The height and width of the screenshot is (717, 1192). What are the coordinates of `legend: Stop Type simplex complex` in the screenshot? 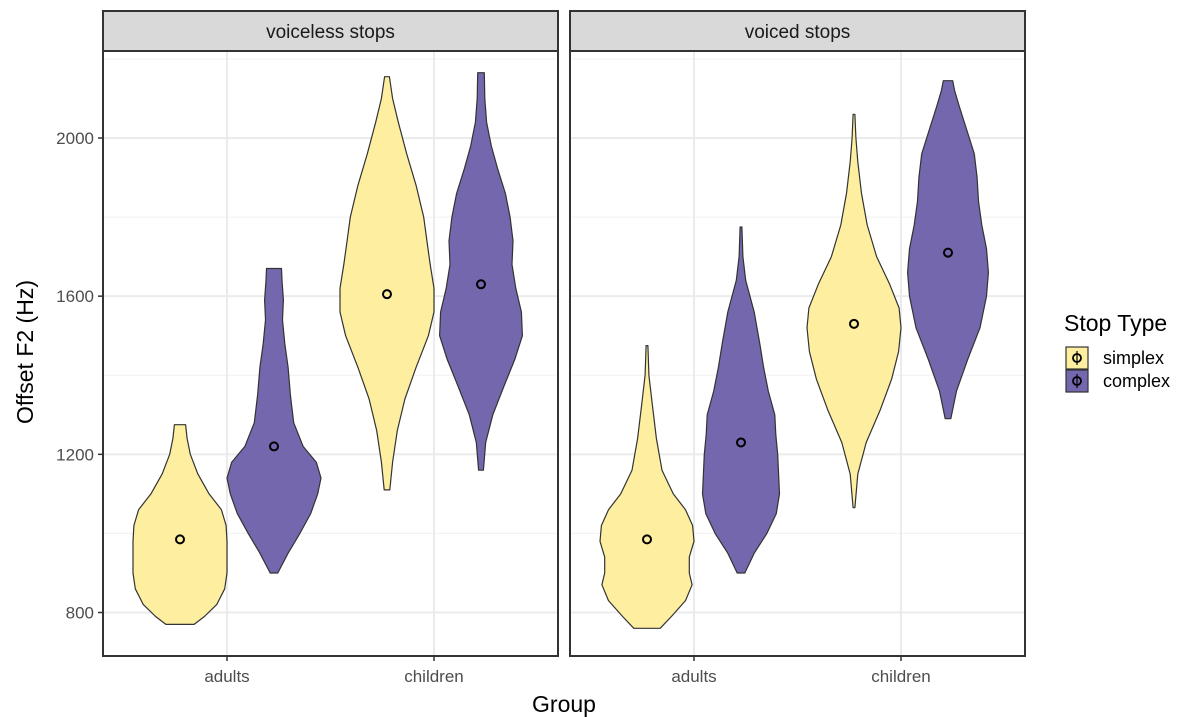 It's located at (1117, 351).